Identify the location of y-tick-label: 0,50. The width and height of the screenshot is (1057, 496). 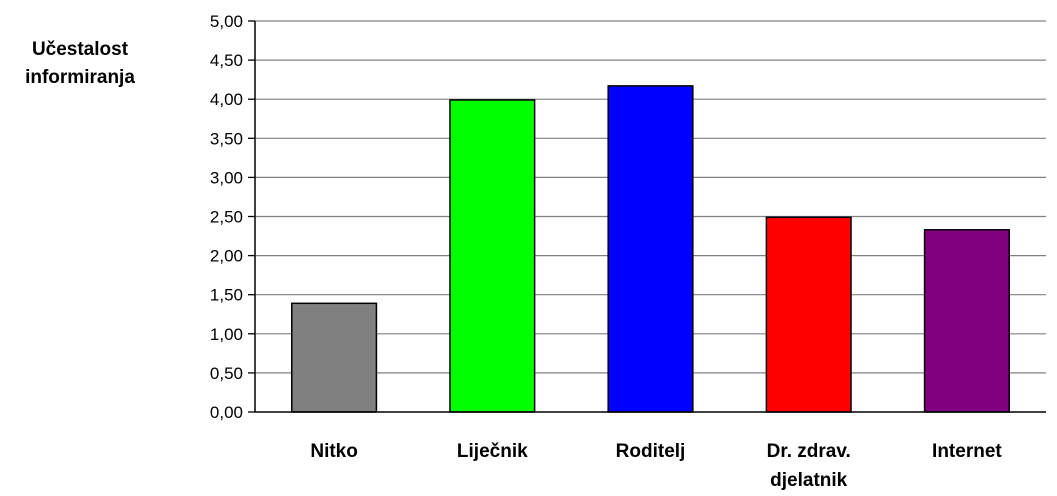
(226, 373).